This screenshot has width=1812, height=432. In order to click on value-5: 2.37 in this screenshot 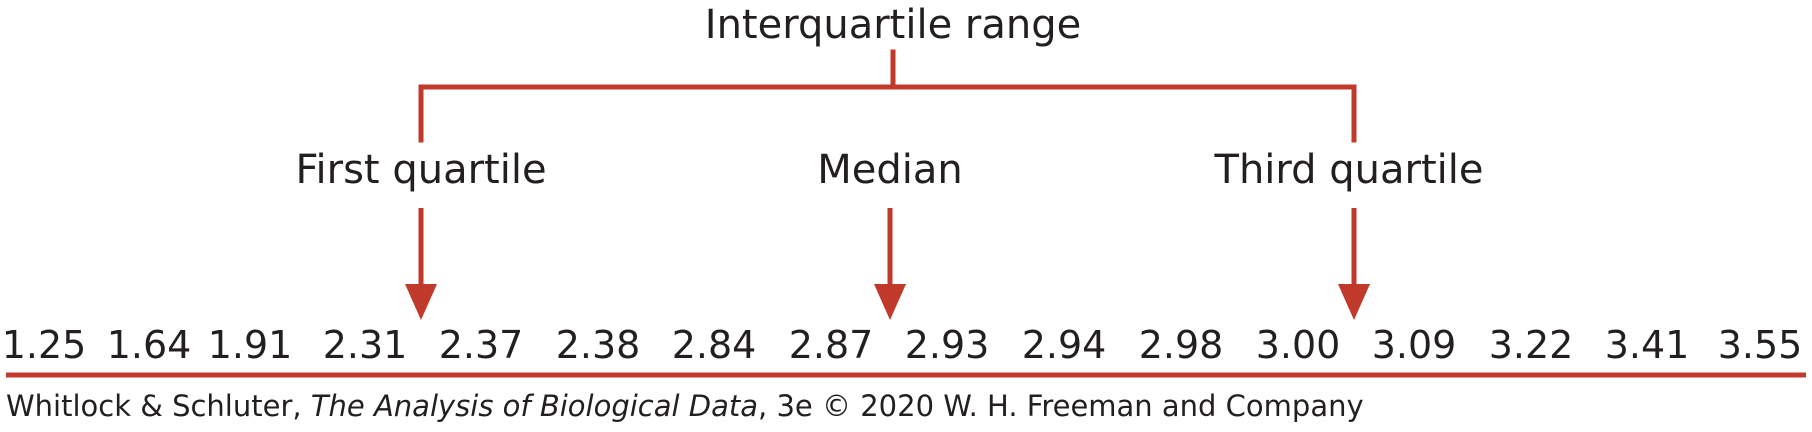, I will do `click(481, 345)`.